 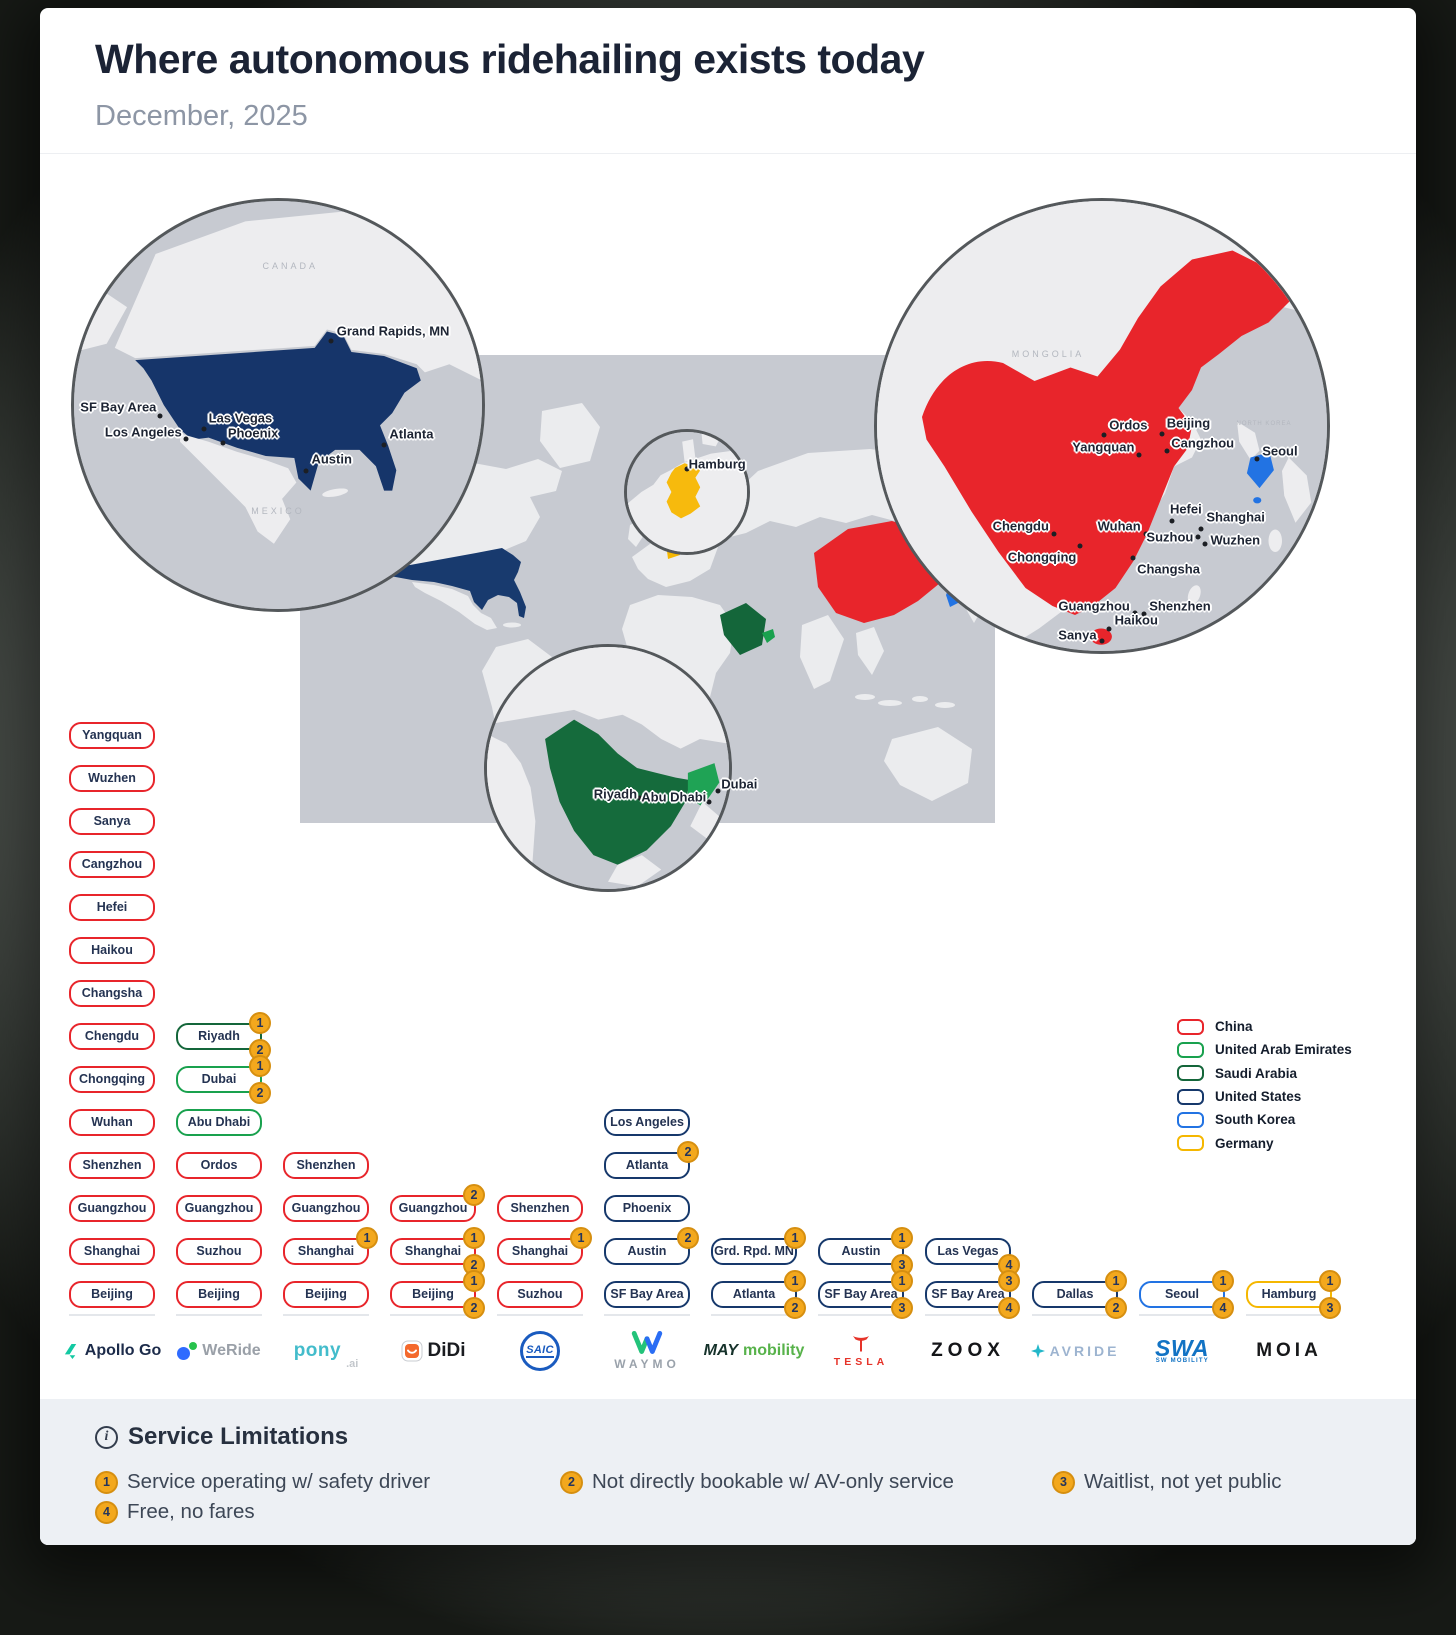 What do you see at coordinates (112, 735) in the screenshot?
I see `city-badge-label: Yangquan` at bounding box center [112, 735].